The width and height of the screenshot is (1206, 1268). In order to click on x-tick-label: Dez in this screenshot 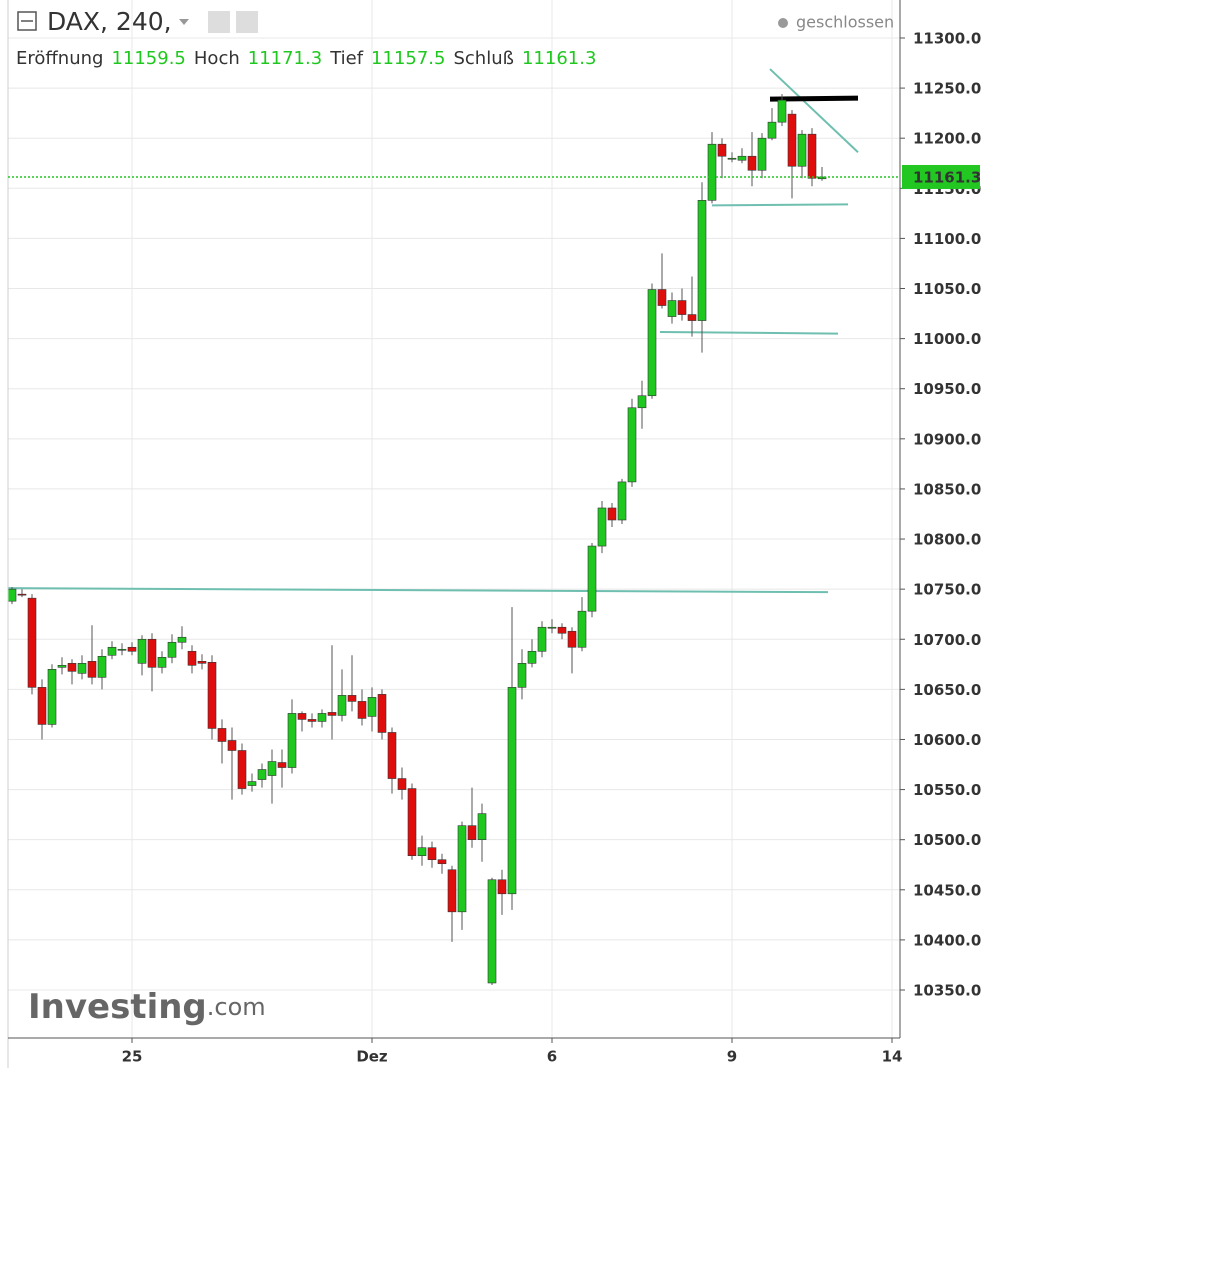, I will do `click(372, 1057)`.